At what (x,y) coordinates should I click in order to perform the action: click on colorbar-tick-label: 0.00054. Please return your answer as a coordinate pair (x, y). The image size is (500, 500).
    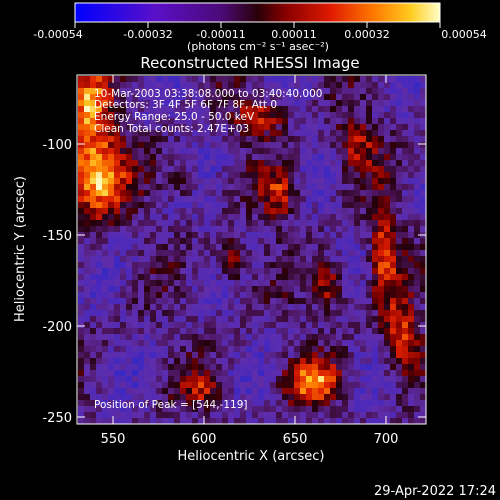
    Looking at the image, I should click on (464, 34).